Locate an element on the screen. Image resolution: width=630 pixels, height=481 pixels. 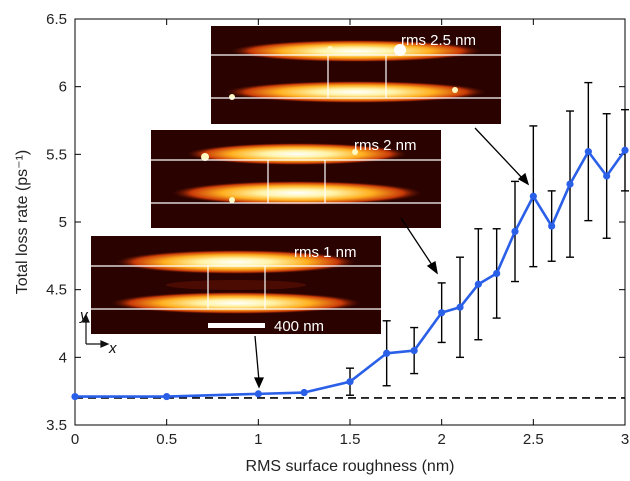
inset-label-rms-2nm: rms 2 nm is located at coordinates (385, 145).